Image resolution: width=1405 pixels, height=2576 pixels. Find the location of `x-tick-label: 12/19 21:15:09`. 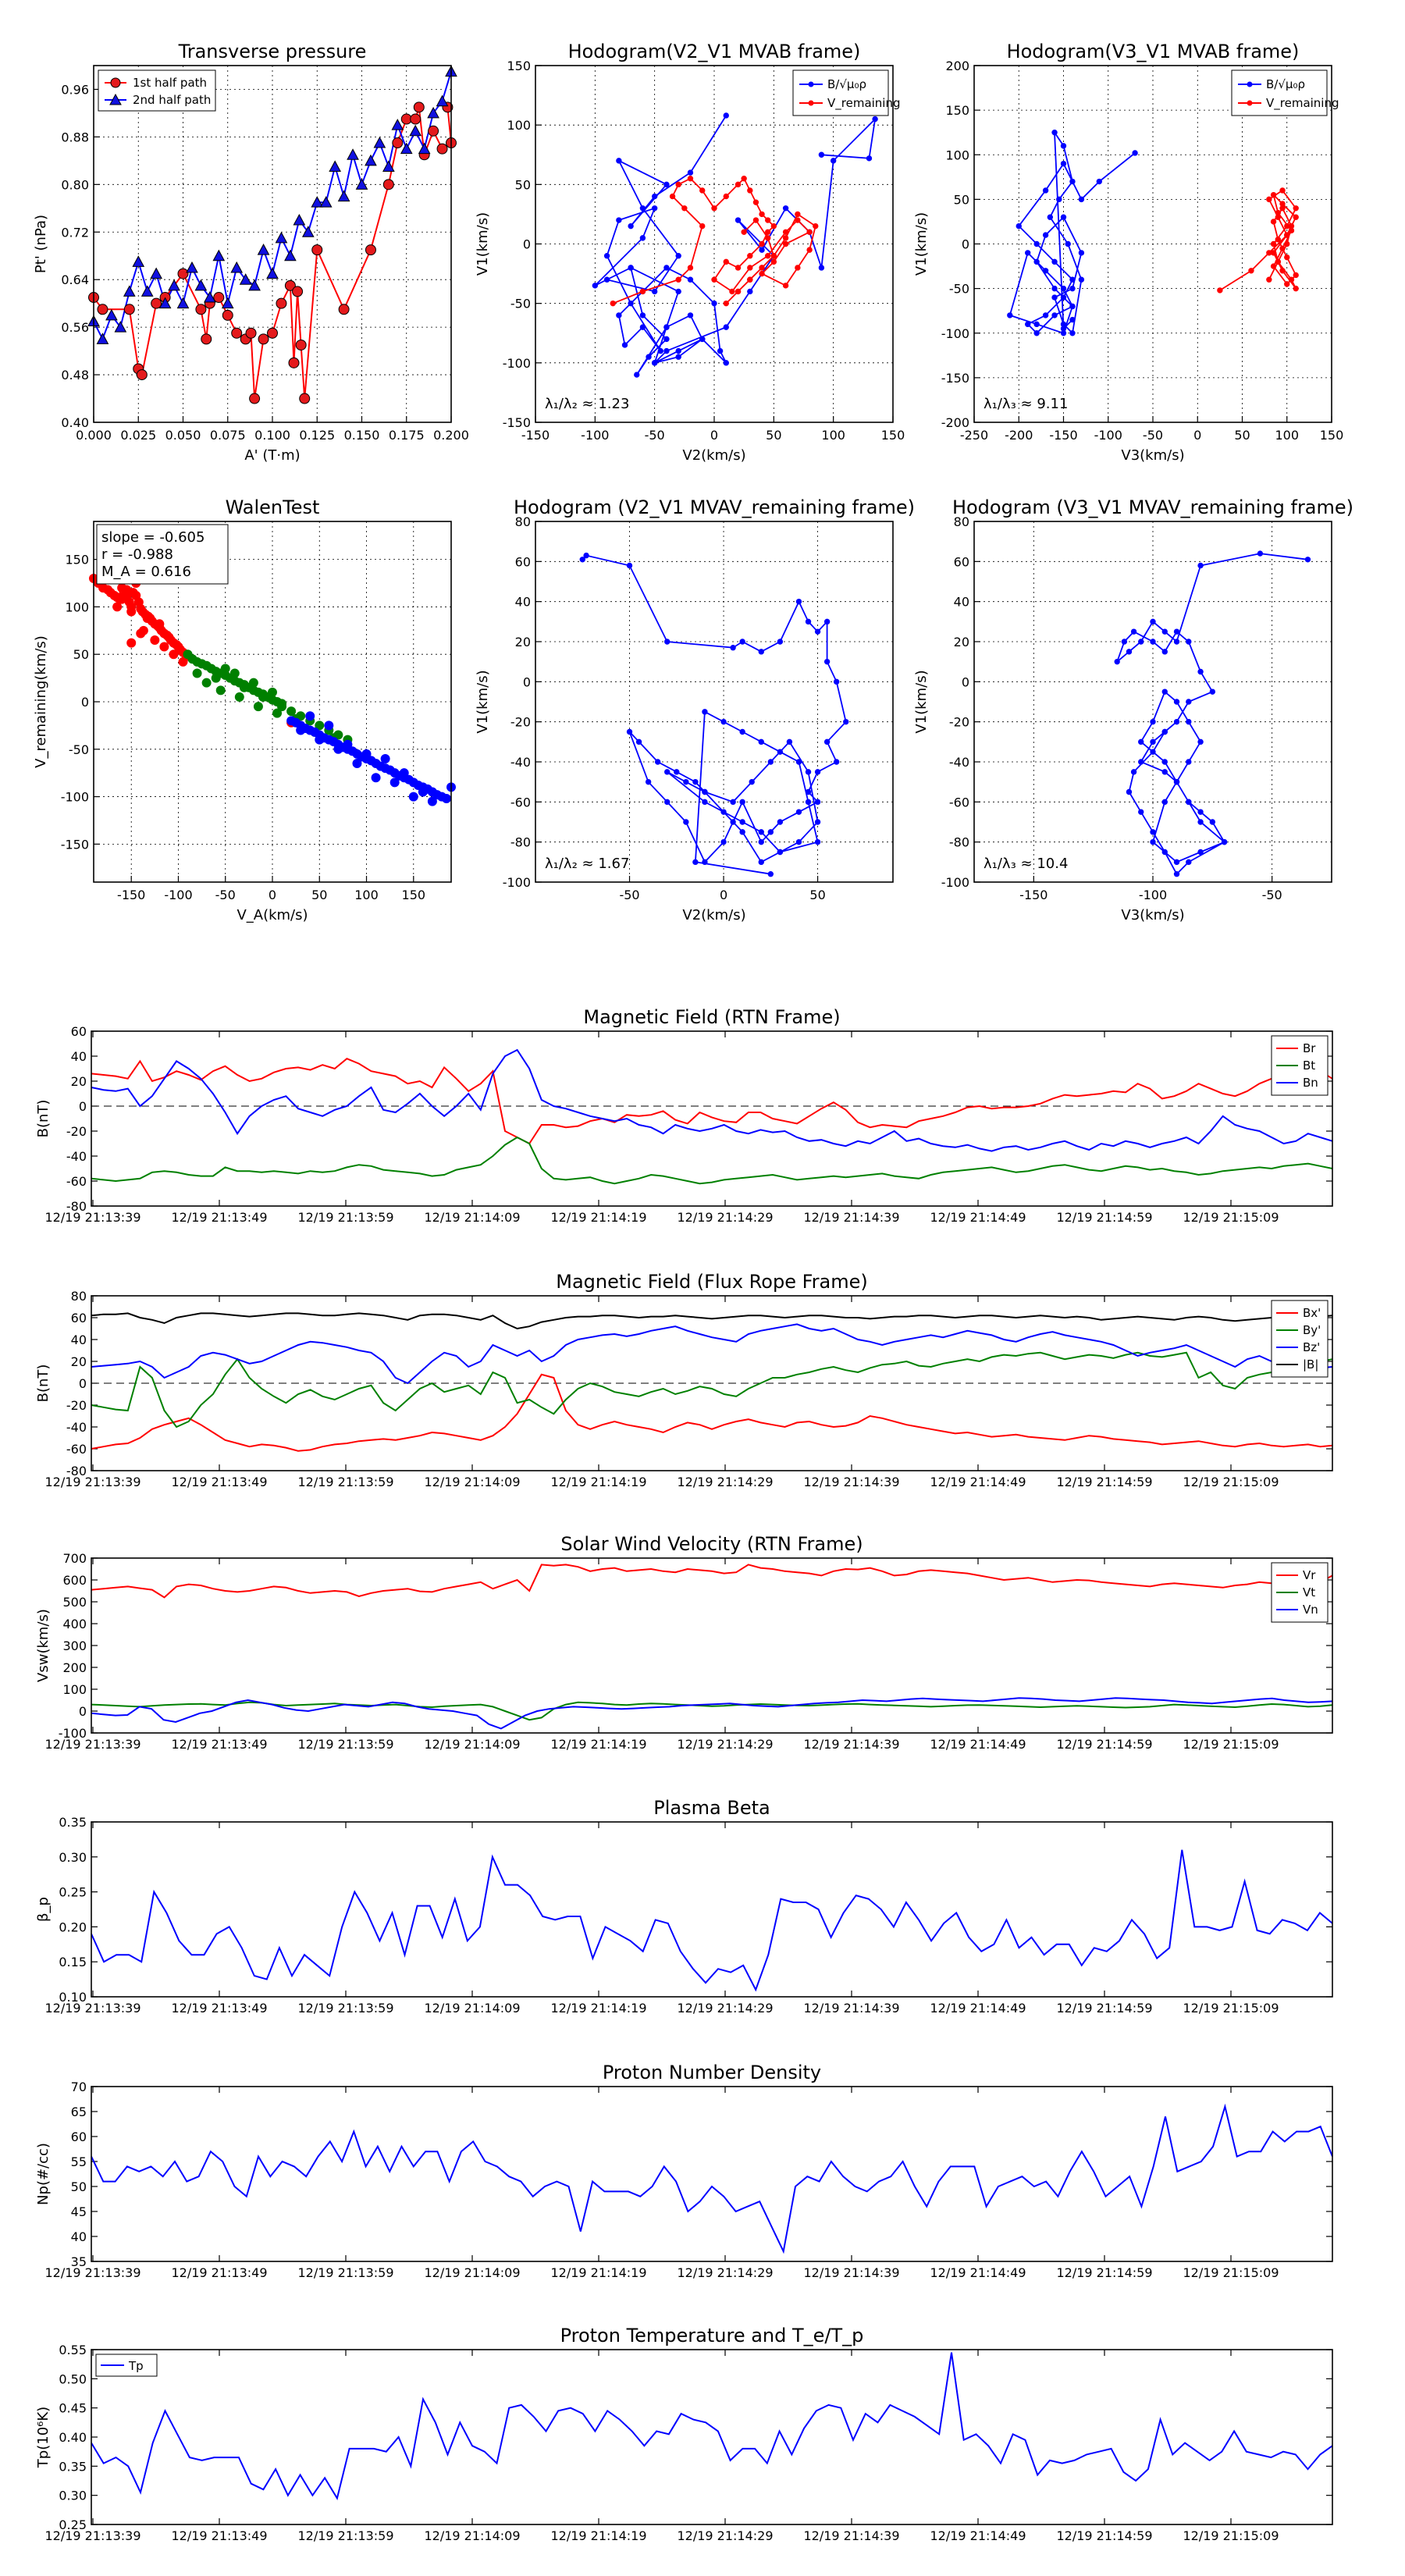

x-tick-label: 12/19 21:15:09 is located at coordinates (1231, 1482).